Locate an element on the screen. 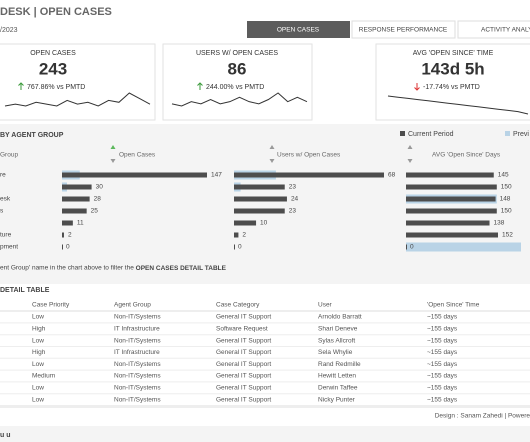  table-cell: Derwin Taffee is located at coordinates (338, 388).